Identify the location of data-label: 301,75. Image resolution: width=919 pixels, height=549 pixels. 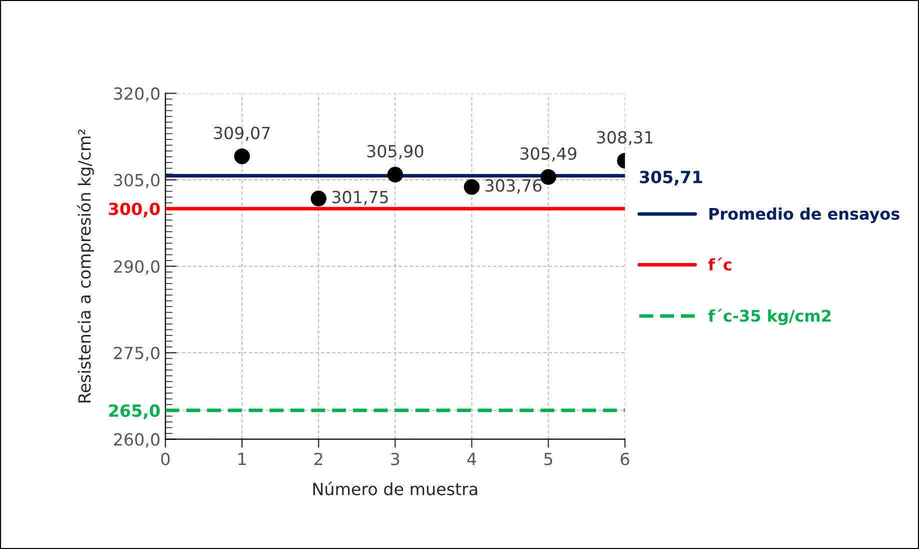
(360, 198).